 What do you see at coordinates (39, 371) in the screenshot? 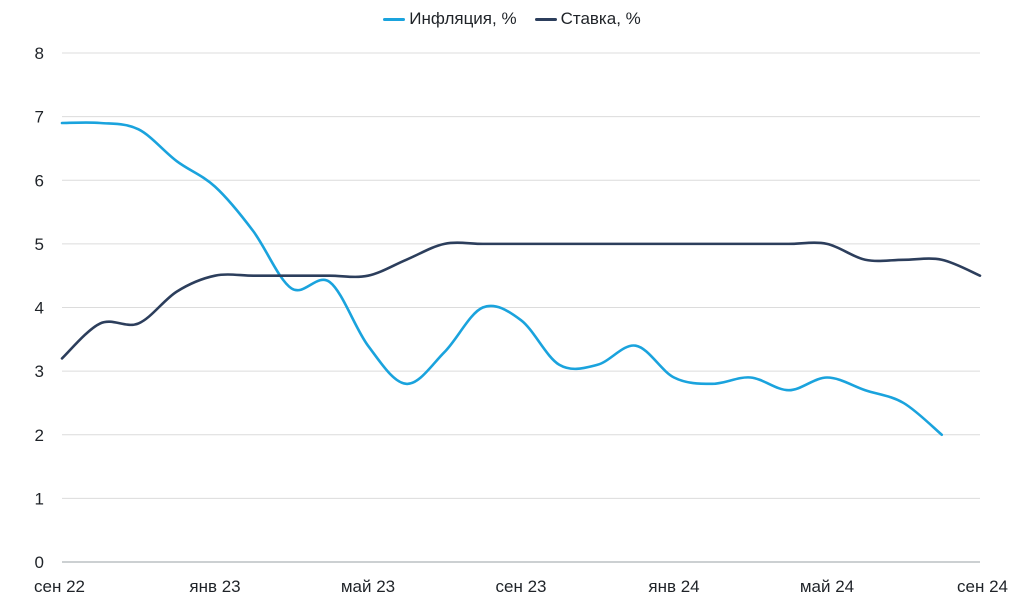
I see `y-tick-label: 3` at bounding box center [39, 371].